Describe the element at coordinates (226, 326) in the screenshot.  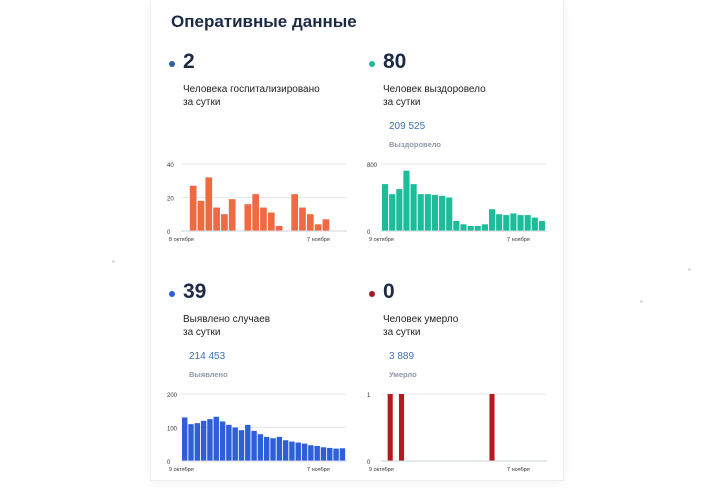
I see `stat-description: Выявлено случаев за сутки` at that location.